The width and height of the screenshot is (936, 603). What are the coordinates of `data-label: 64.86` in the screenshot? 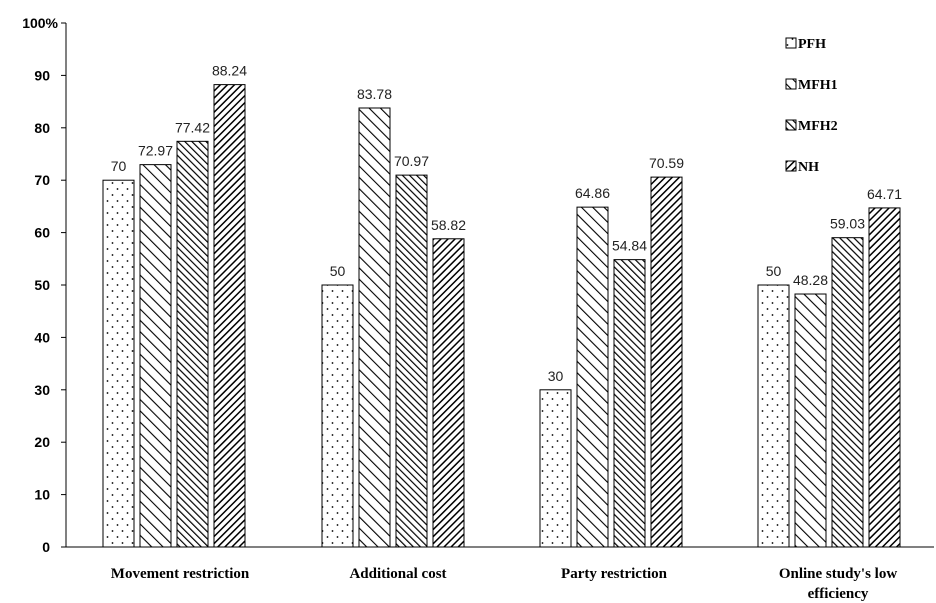 It's located at (592, 193).